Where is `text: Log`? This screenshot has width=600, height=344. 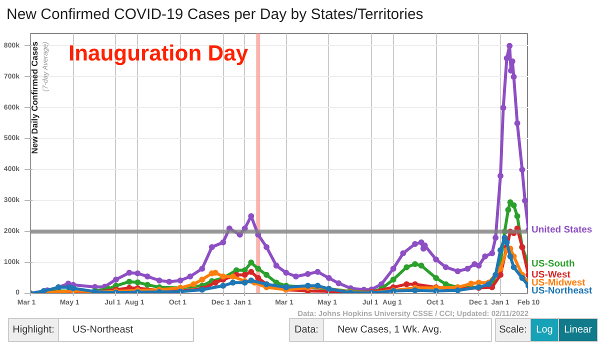 text: Log is located at coordinates (544, 330).